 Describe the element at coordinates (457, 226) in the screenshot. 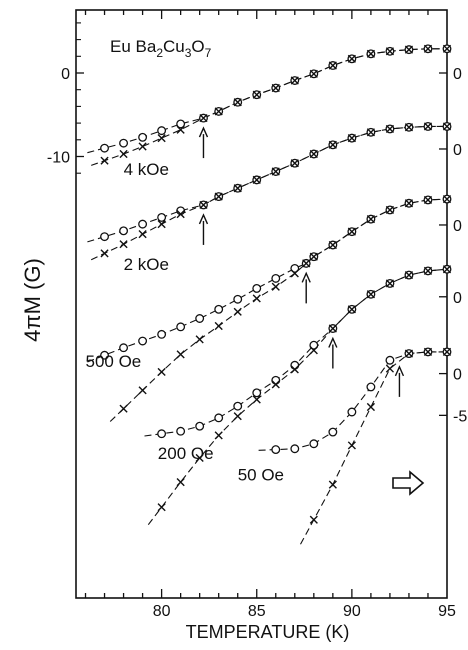

I see `right-y-tick-label: 0` at that location.